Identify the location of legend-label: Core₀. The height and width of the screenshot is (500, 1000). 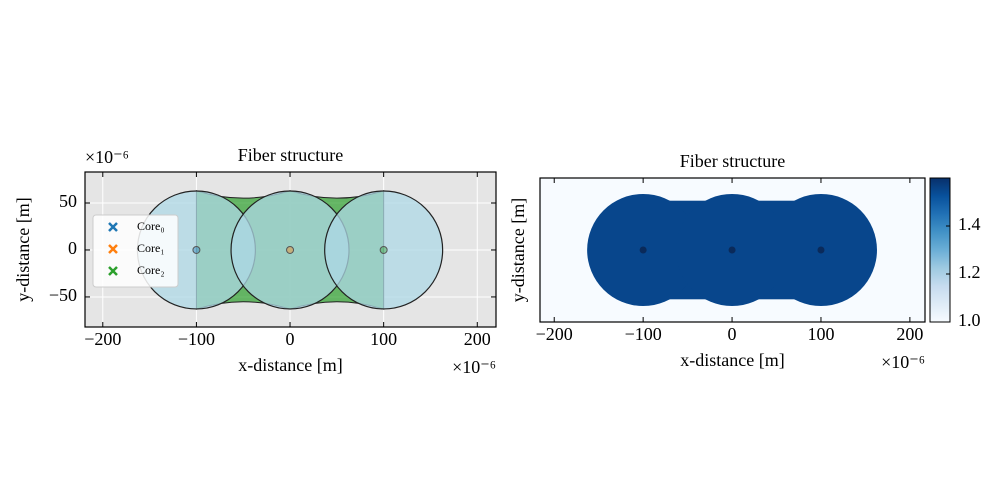
(151, 226).